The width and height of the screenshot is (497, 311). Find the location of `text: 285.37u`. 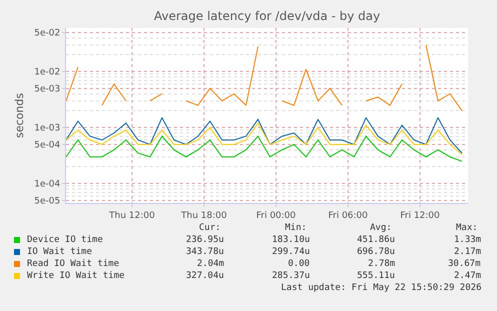

text: 285.37u is located at coordinates (291, 276).